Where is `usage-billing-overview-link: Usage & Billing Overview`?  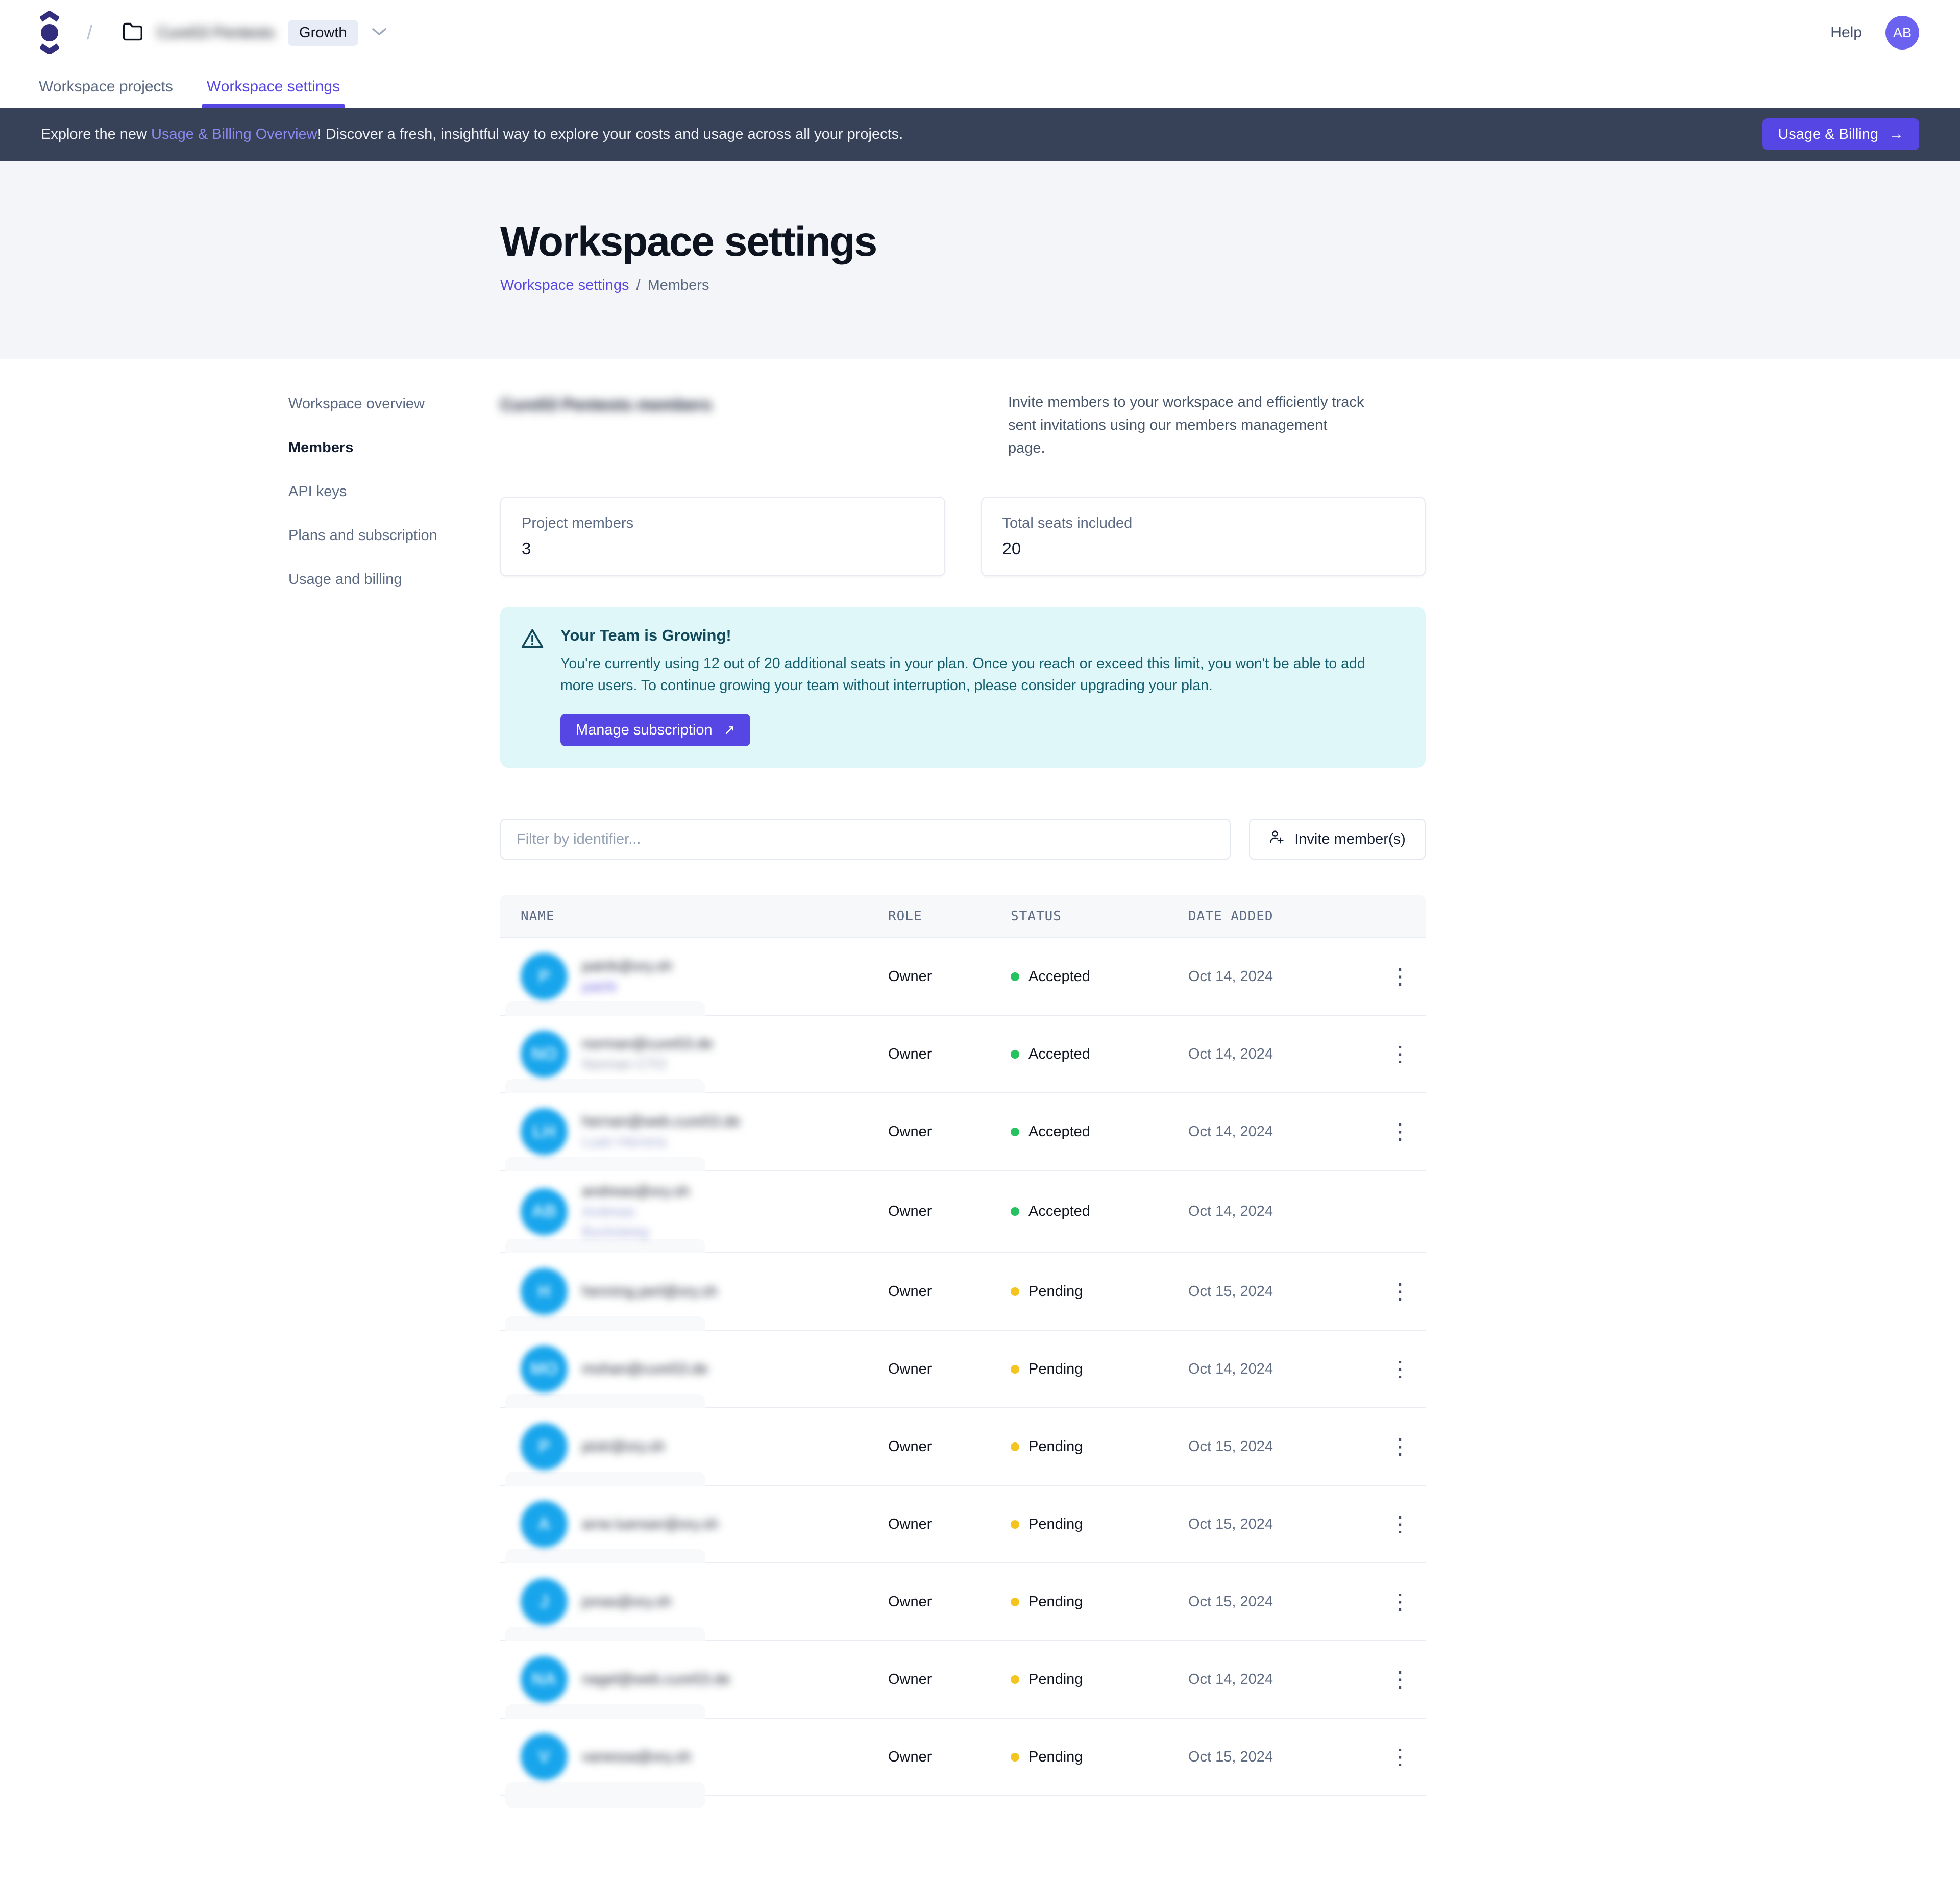
usage-billing-overview-link: Usage & Billing Overview is located at coordinates (234, 134).